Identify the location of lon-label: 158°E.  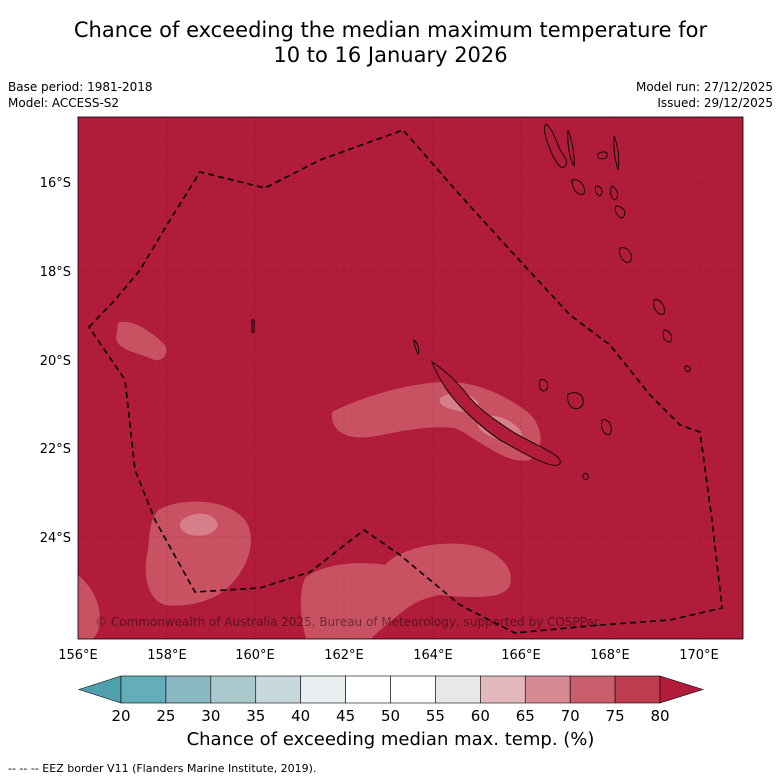
(167, 655).